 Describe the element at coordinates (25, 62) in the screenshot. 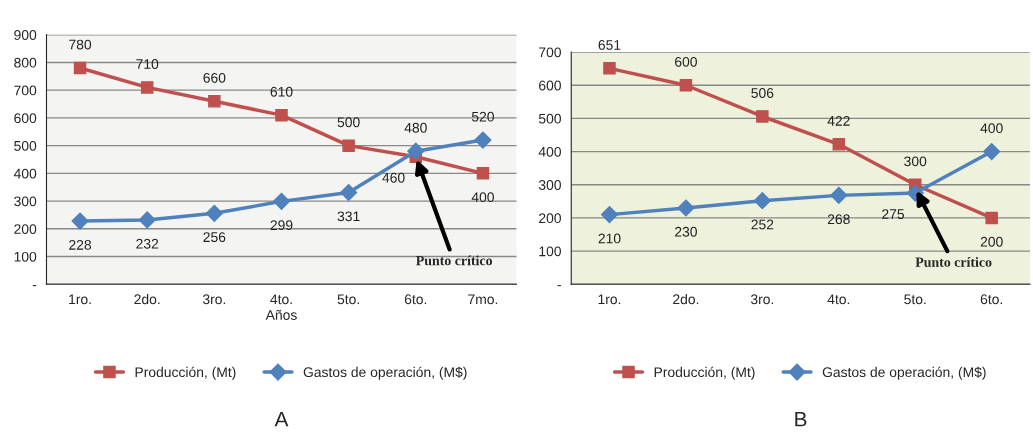

I see `y-tick-label: 800` at that location.